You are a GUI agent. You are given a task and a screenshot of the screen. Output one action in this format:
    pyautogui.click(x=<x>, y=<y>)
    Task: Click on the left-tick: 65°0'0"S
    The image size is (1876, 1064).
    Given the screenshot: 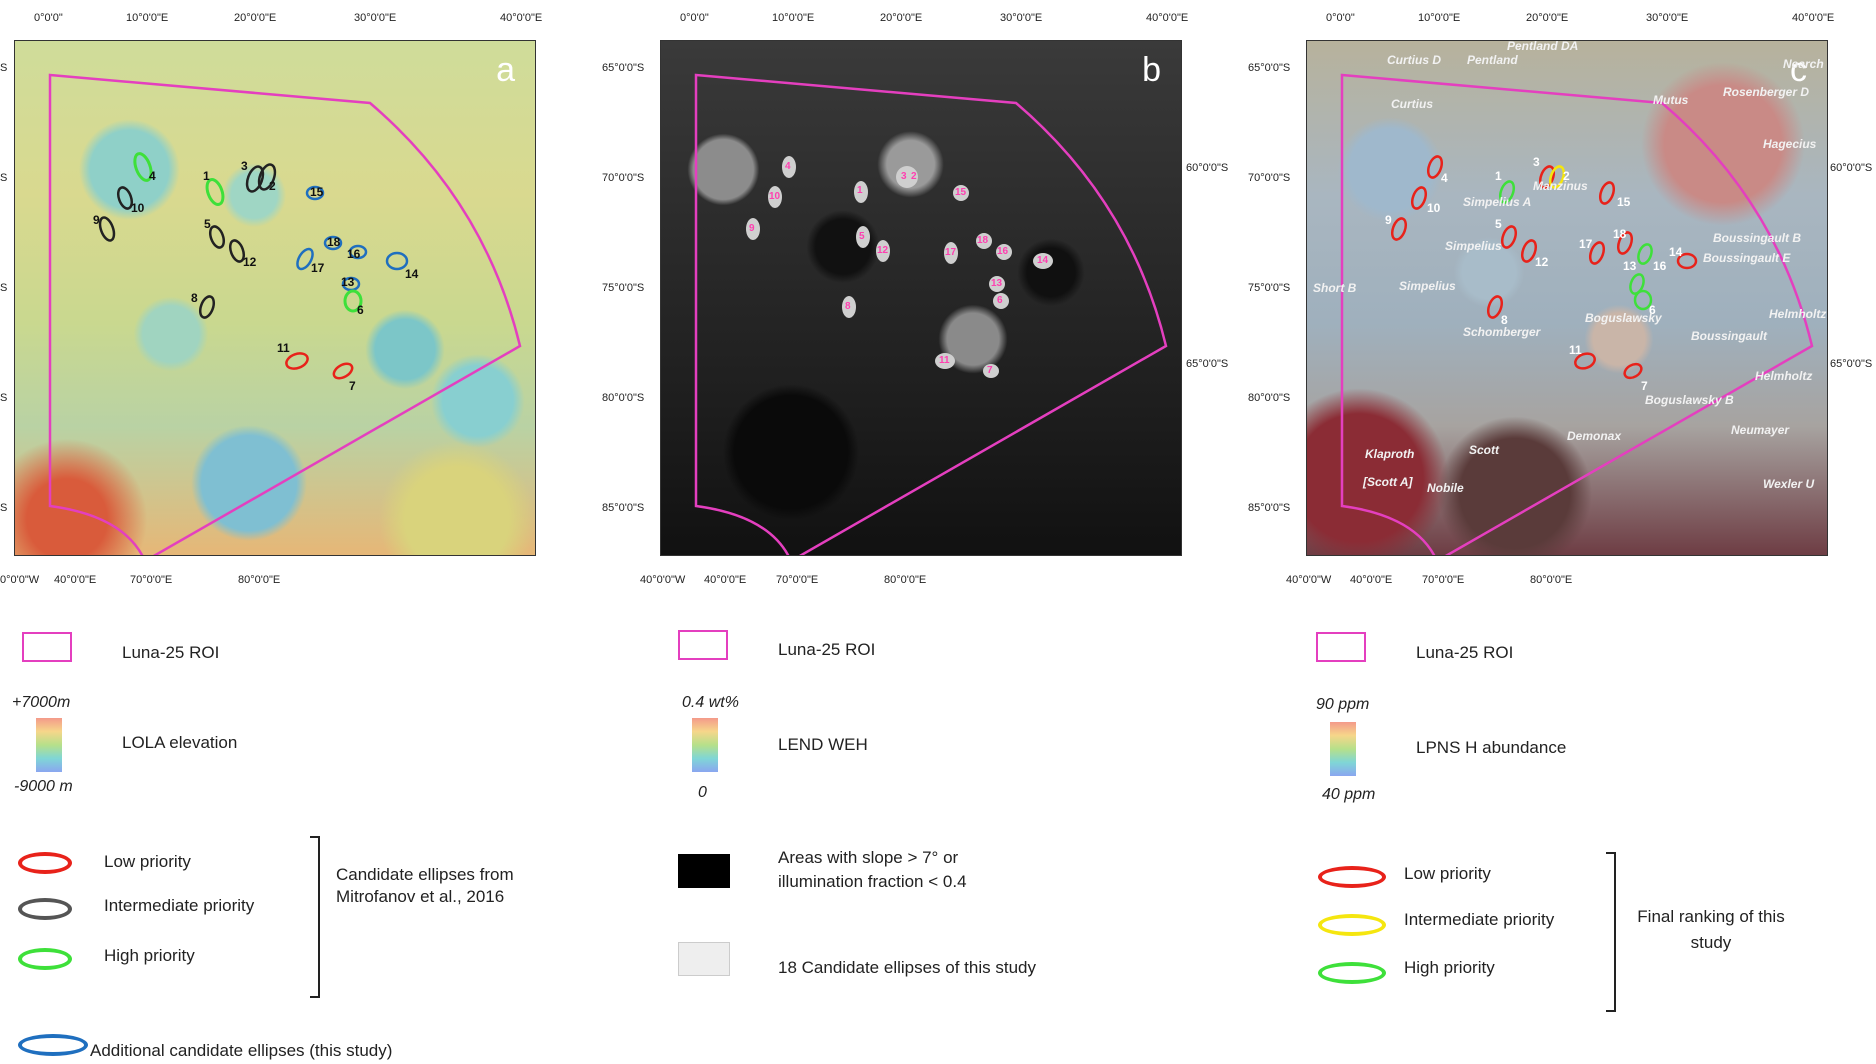 What is the action you would take?
    pyautogui.click(x=1269, y=68)
    